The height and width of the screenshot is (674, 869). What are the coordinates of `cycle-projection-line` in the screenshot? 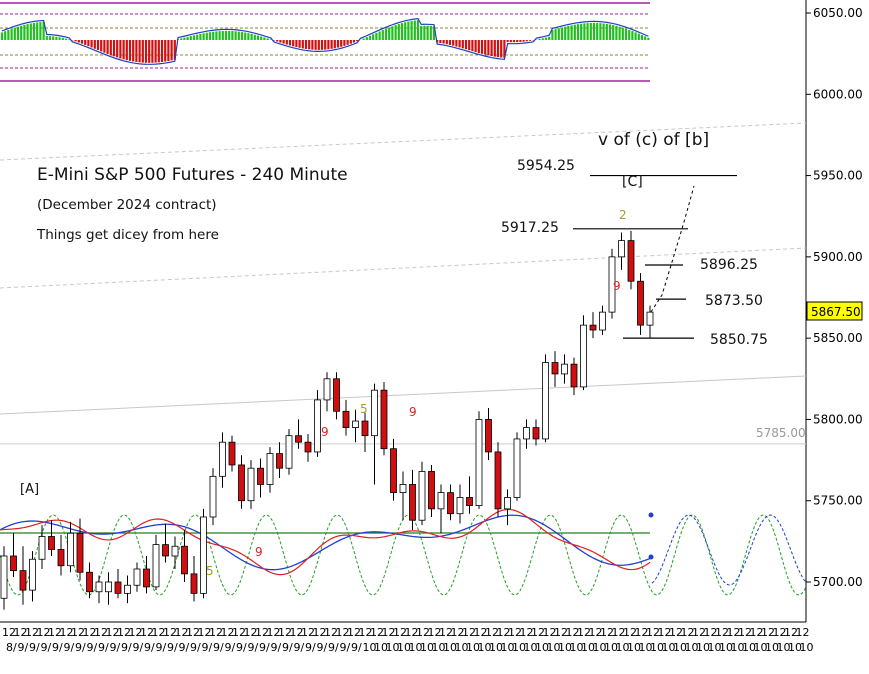 It's located at (729, 550).